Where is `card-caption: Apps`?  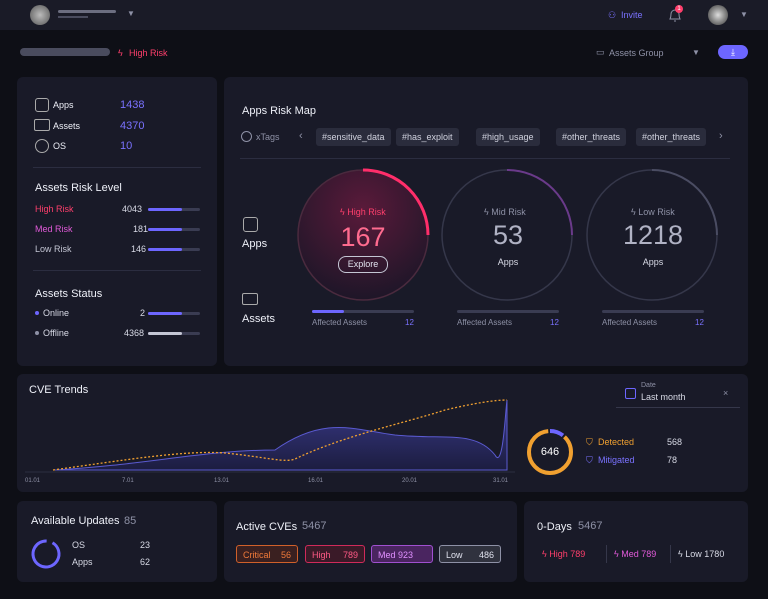 card-caption: Apps is located at coordinates (653, 262).